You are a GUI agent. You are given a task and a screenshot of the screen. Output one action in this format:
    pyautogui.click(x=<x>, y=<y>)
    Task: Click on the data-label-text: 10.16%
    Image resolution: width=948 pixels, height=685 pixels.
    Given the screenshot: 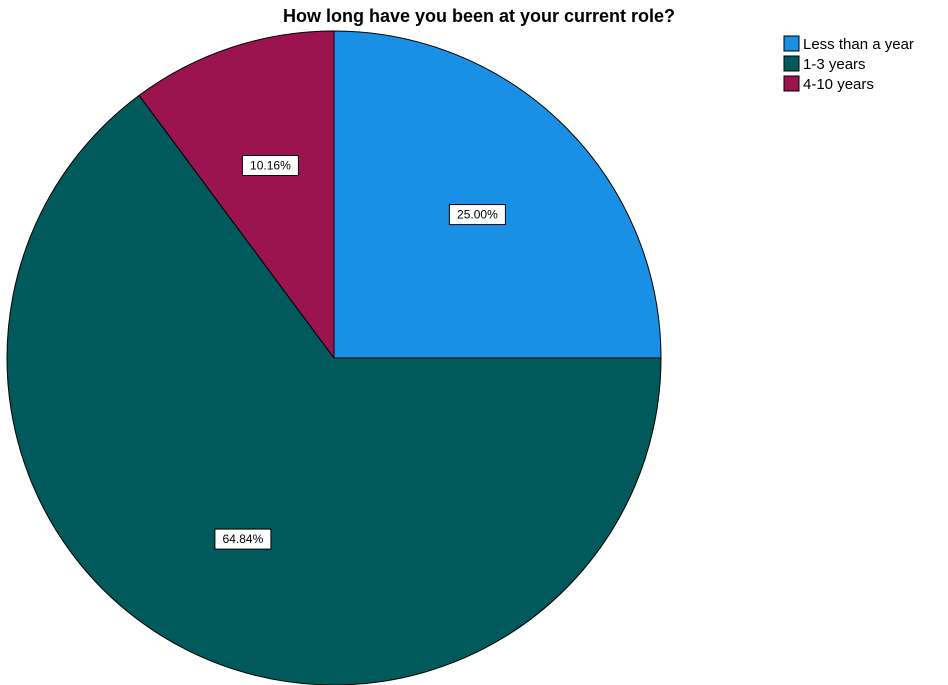 What is the action you would take?
    pyautogui.click(x=270, y=166)
    